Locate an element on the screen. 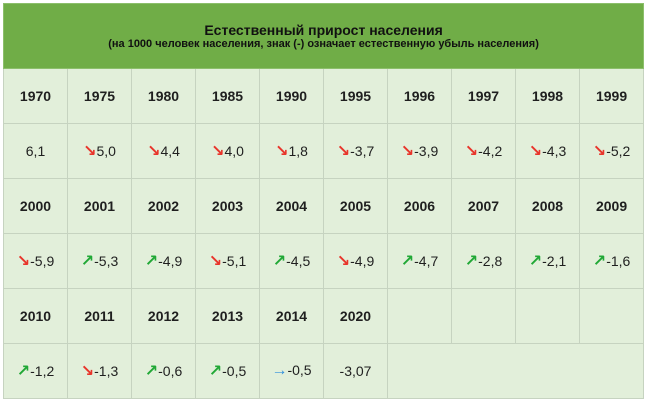 The height and width of the screenshot is (401, 648). value-text: 1,8 is located at coordinates (298, 151).